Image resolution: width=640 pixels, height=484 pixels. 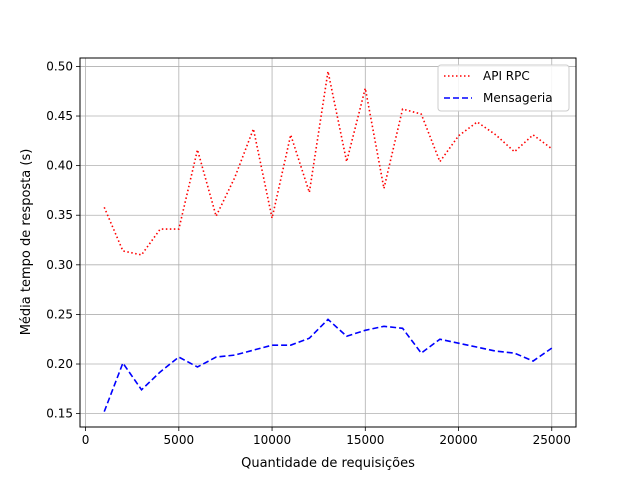 I want to click on y-tick-label: 0.15, so click(x=59, y=414).